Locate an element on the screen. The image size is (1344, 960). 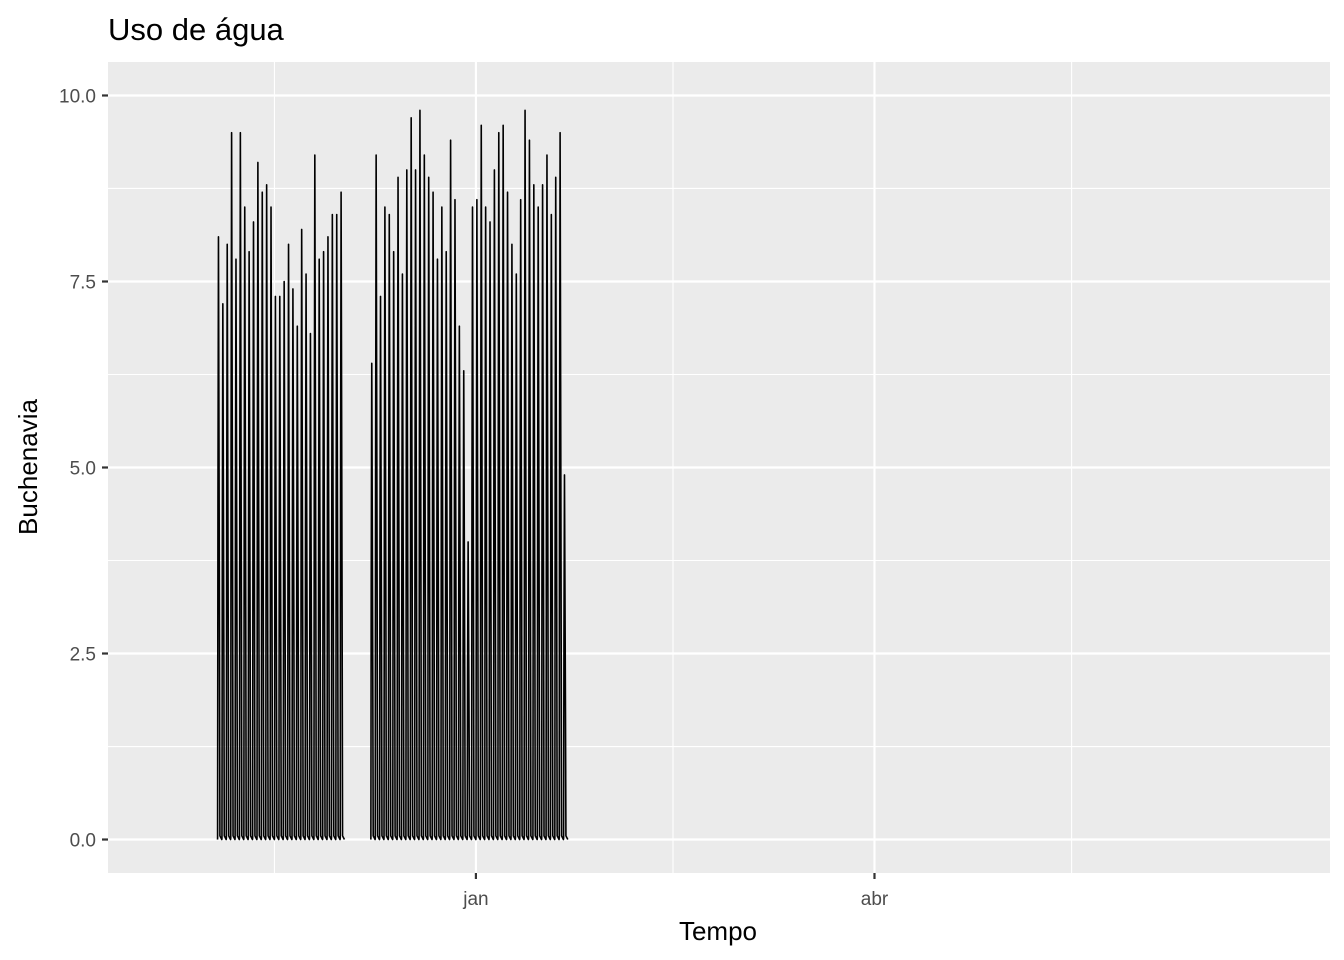
y-axis-title: Buchenavia is located at coordinates (28, 467).